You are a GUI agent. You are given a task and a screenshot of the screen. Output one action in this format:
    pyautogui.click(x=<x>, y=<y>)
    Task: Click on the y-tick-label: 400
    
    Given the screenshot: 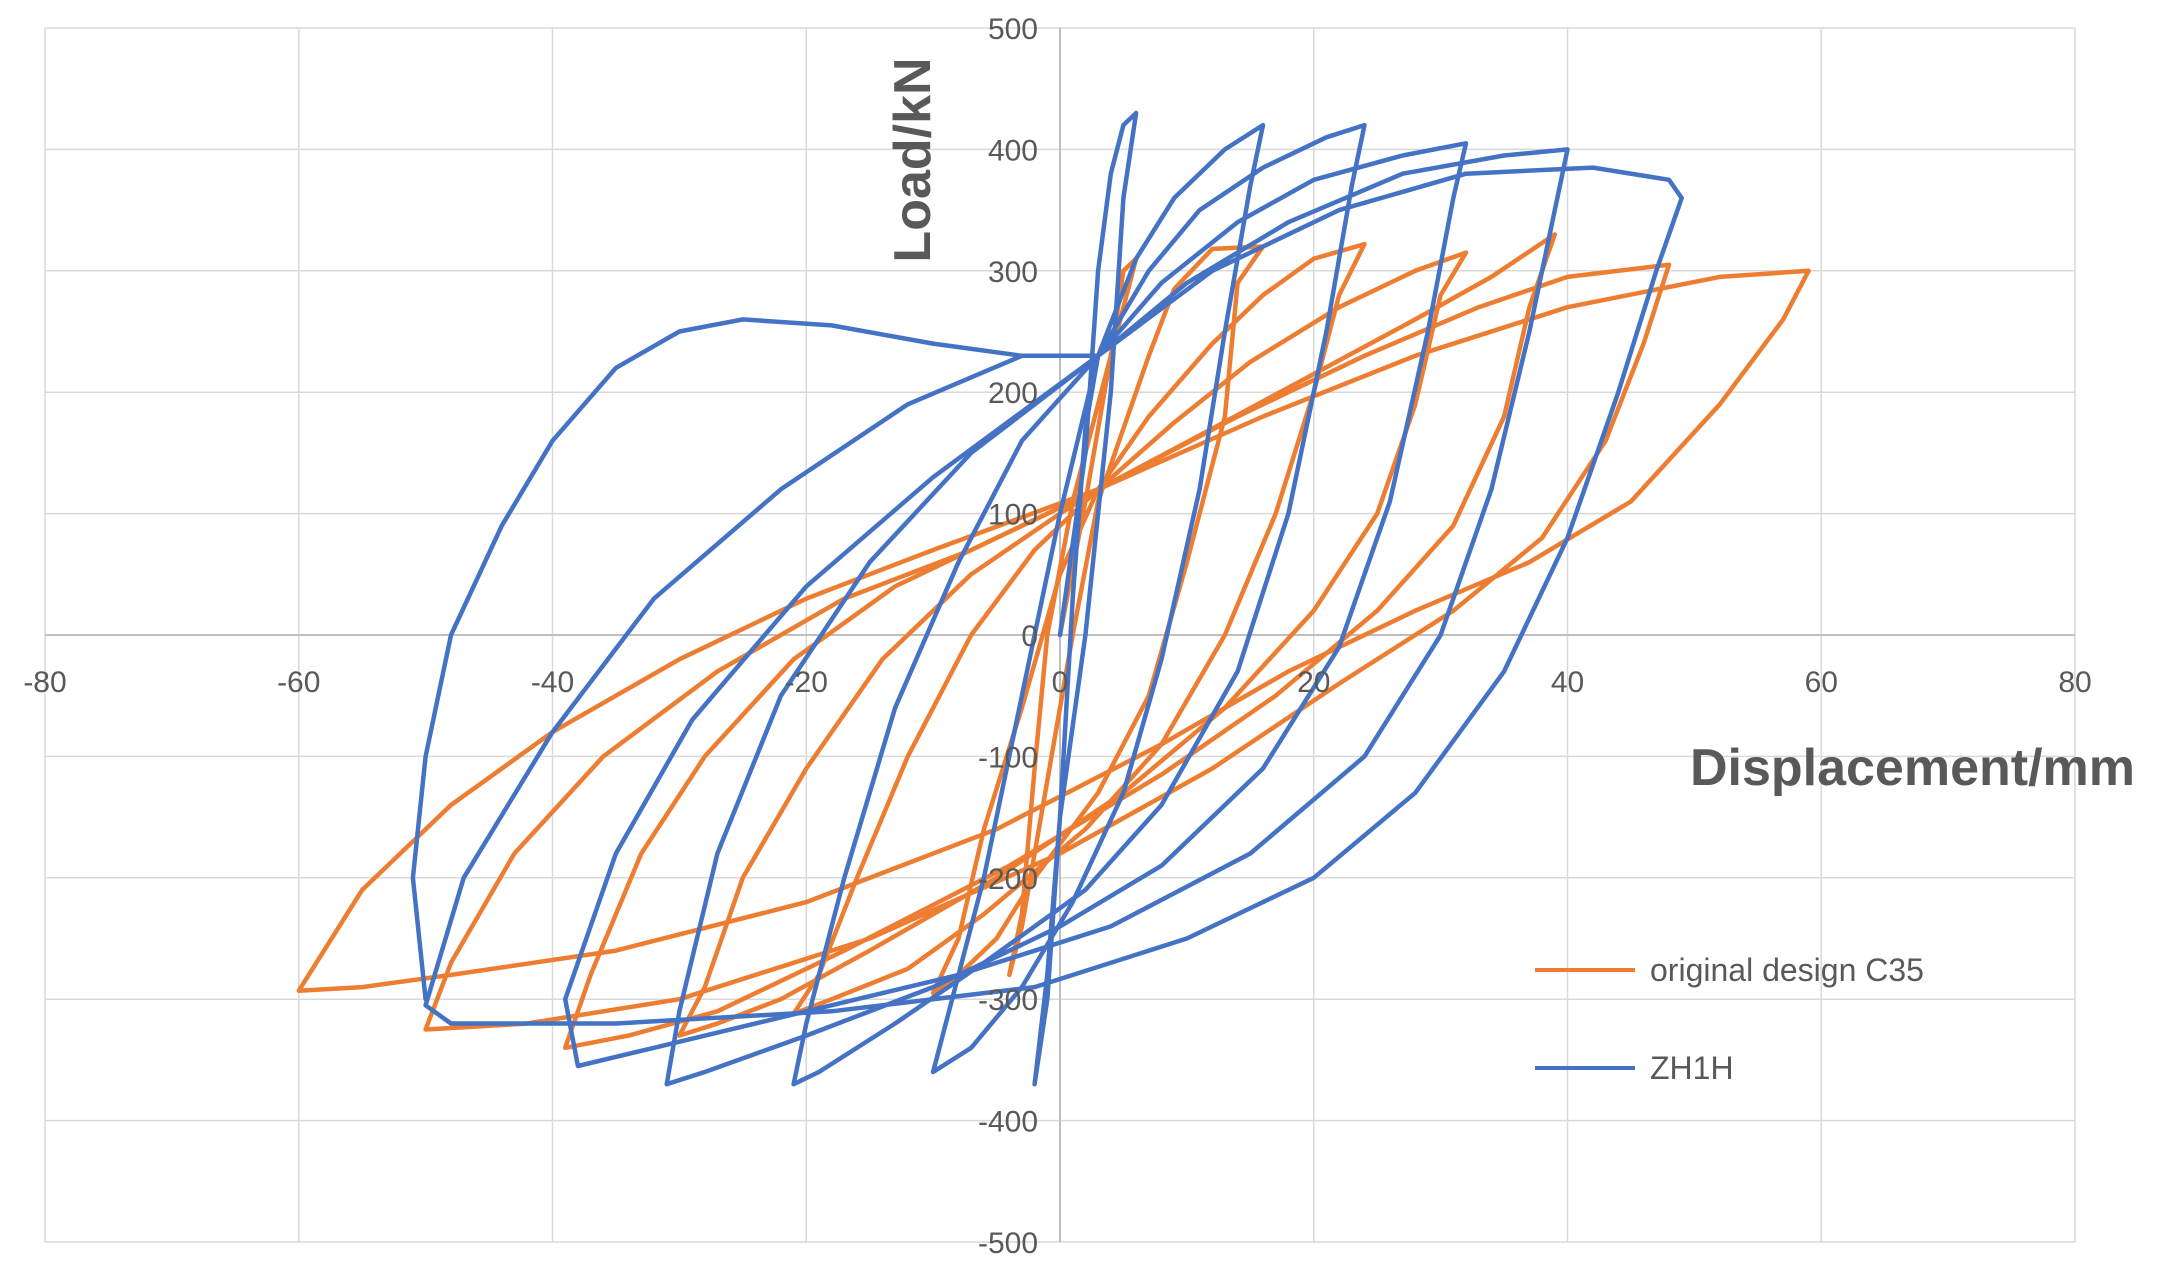 What is the action you would take?
    pyautogui.click(x=1013, y=150)
    